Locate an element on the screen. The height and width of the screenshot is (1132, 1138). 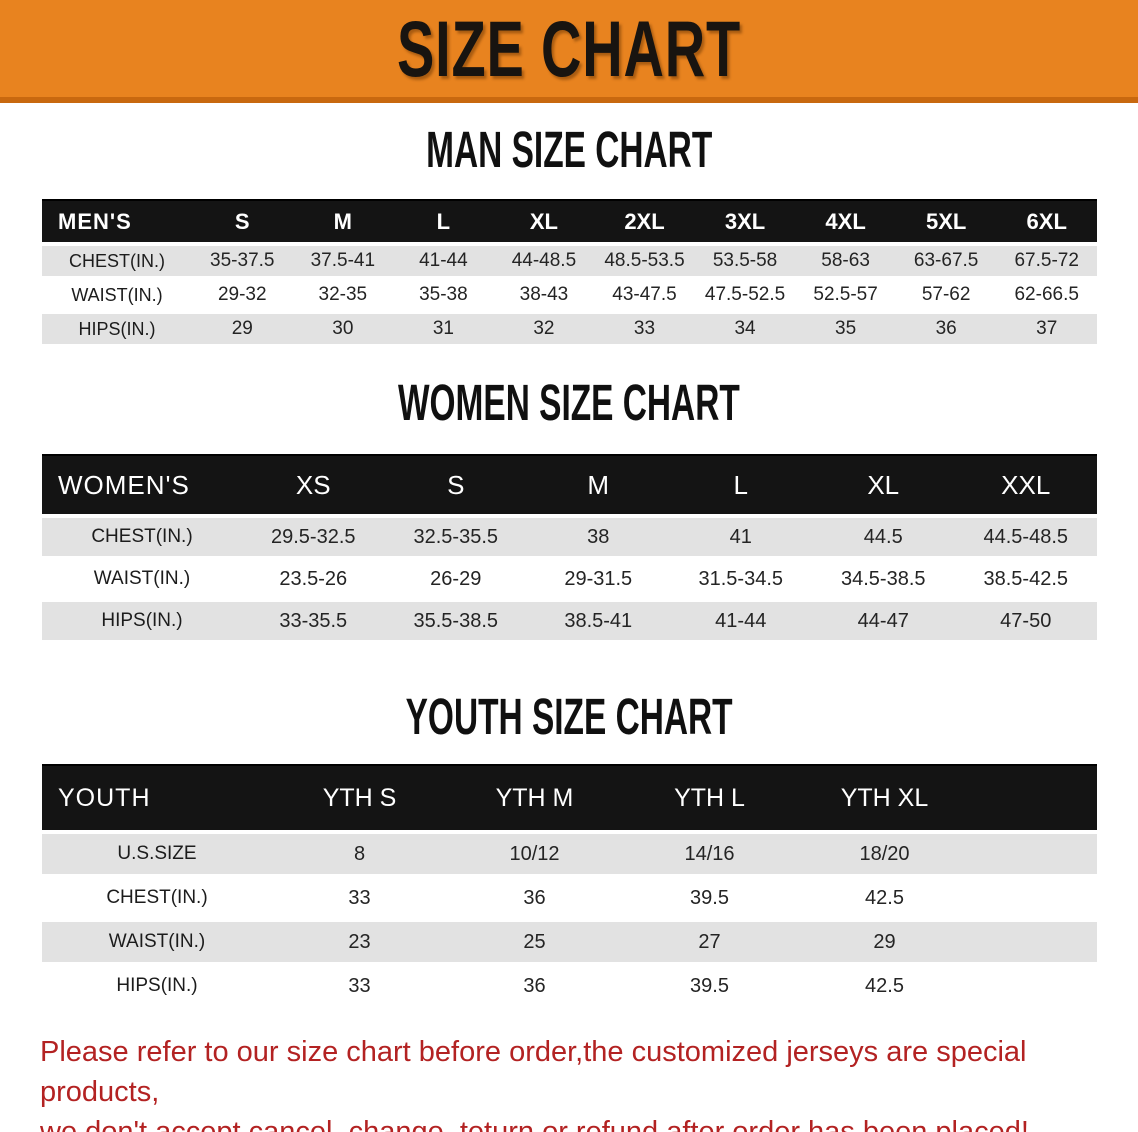
table-cell: 44.5 is located at coordinates (883, 536).